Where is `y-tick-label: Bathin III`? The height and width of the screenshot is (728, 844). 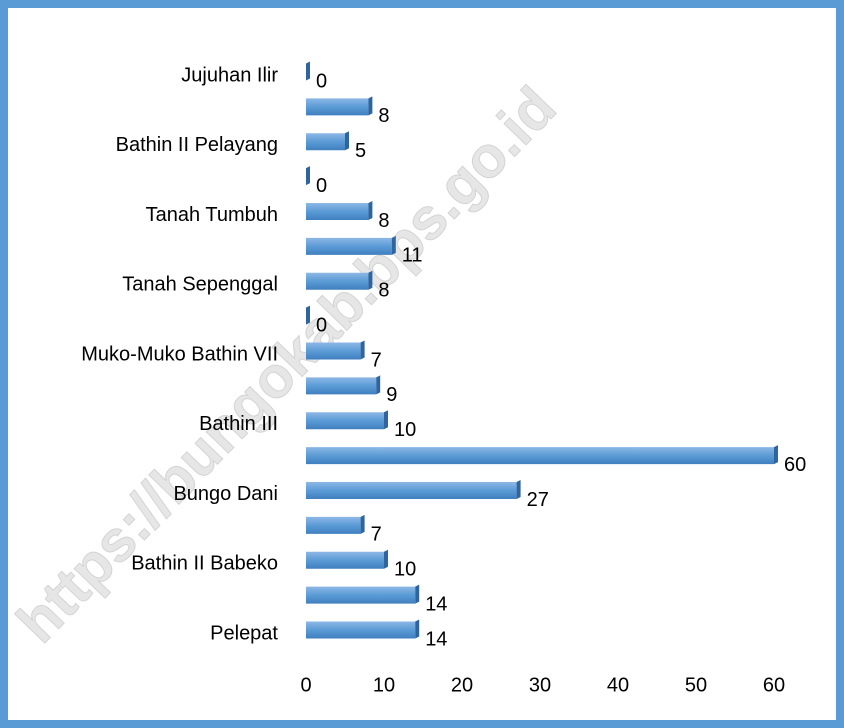
y-tick-label: Bathin III is located at coordinates (238, 424).